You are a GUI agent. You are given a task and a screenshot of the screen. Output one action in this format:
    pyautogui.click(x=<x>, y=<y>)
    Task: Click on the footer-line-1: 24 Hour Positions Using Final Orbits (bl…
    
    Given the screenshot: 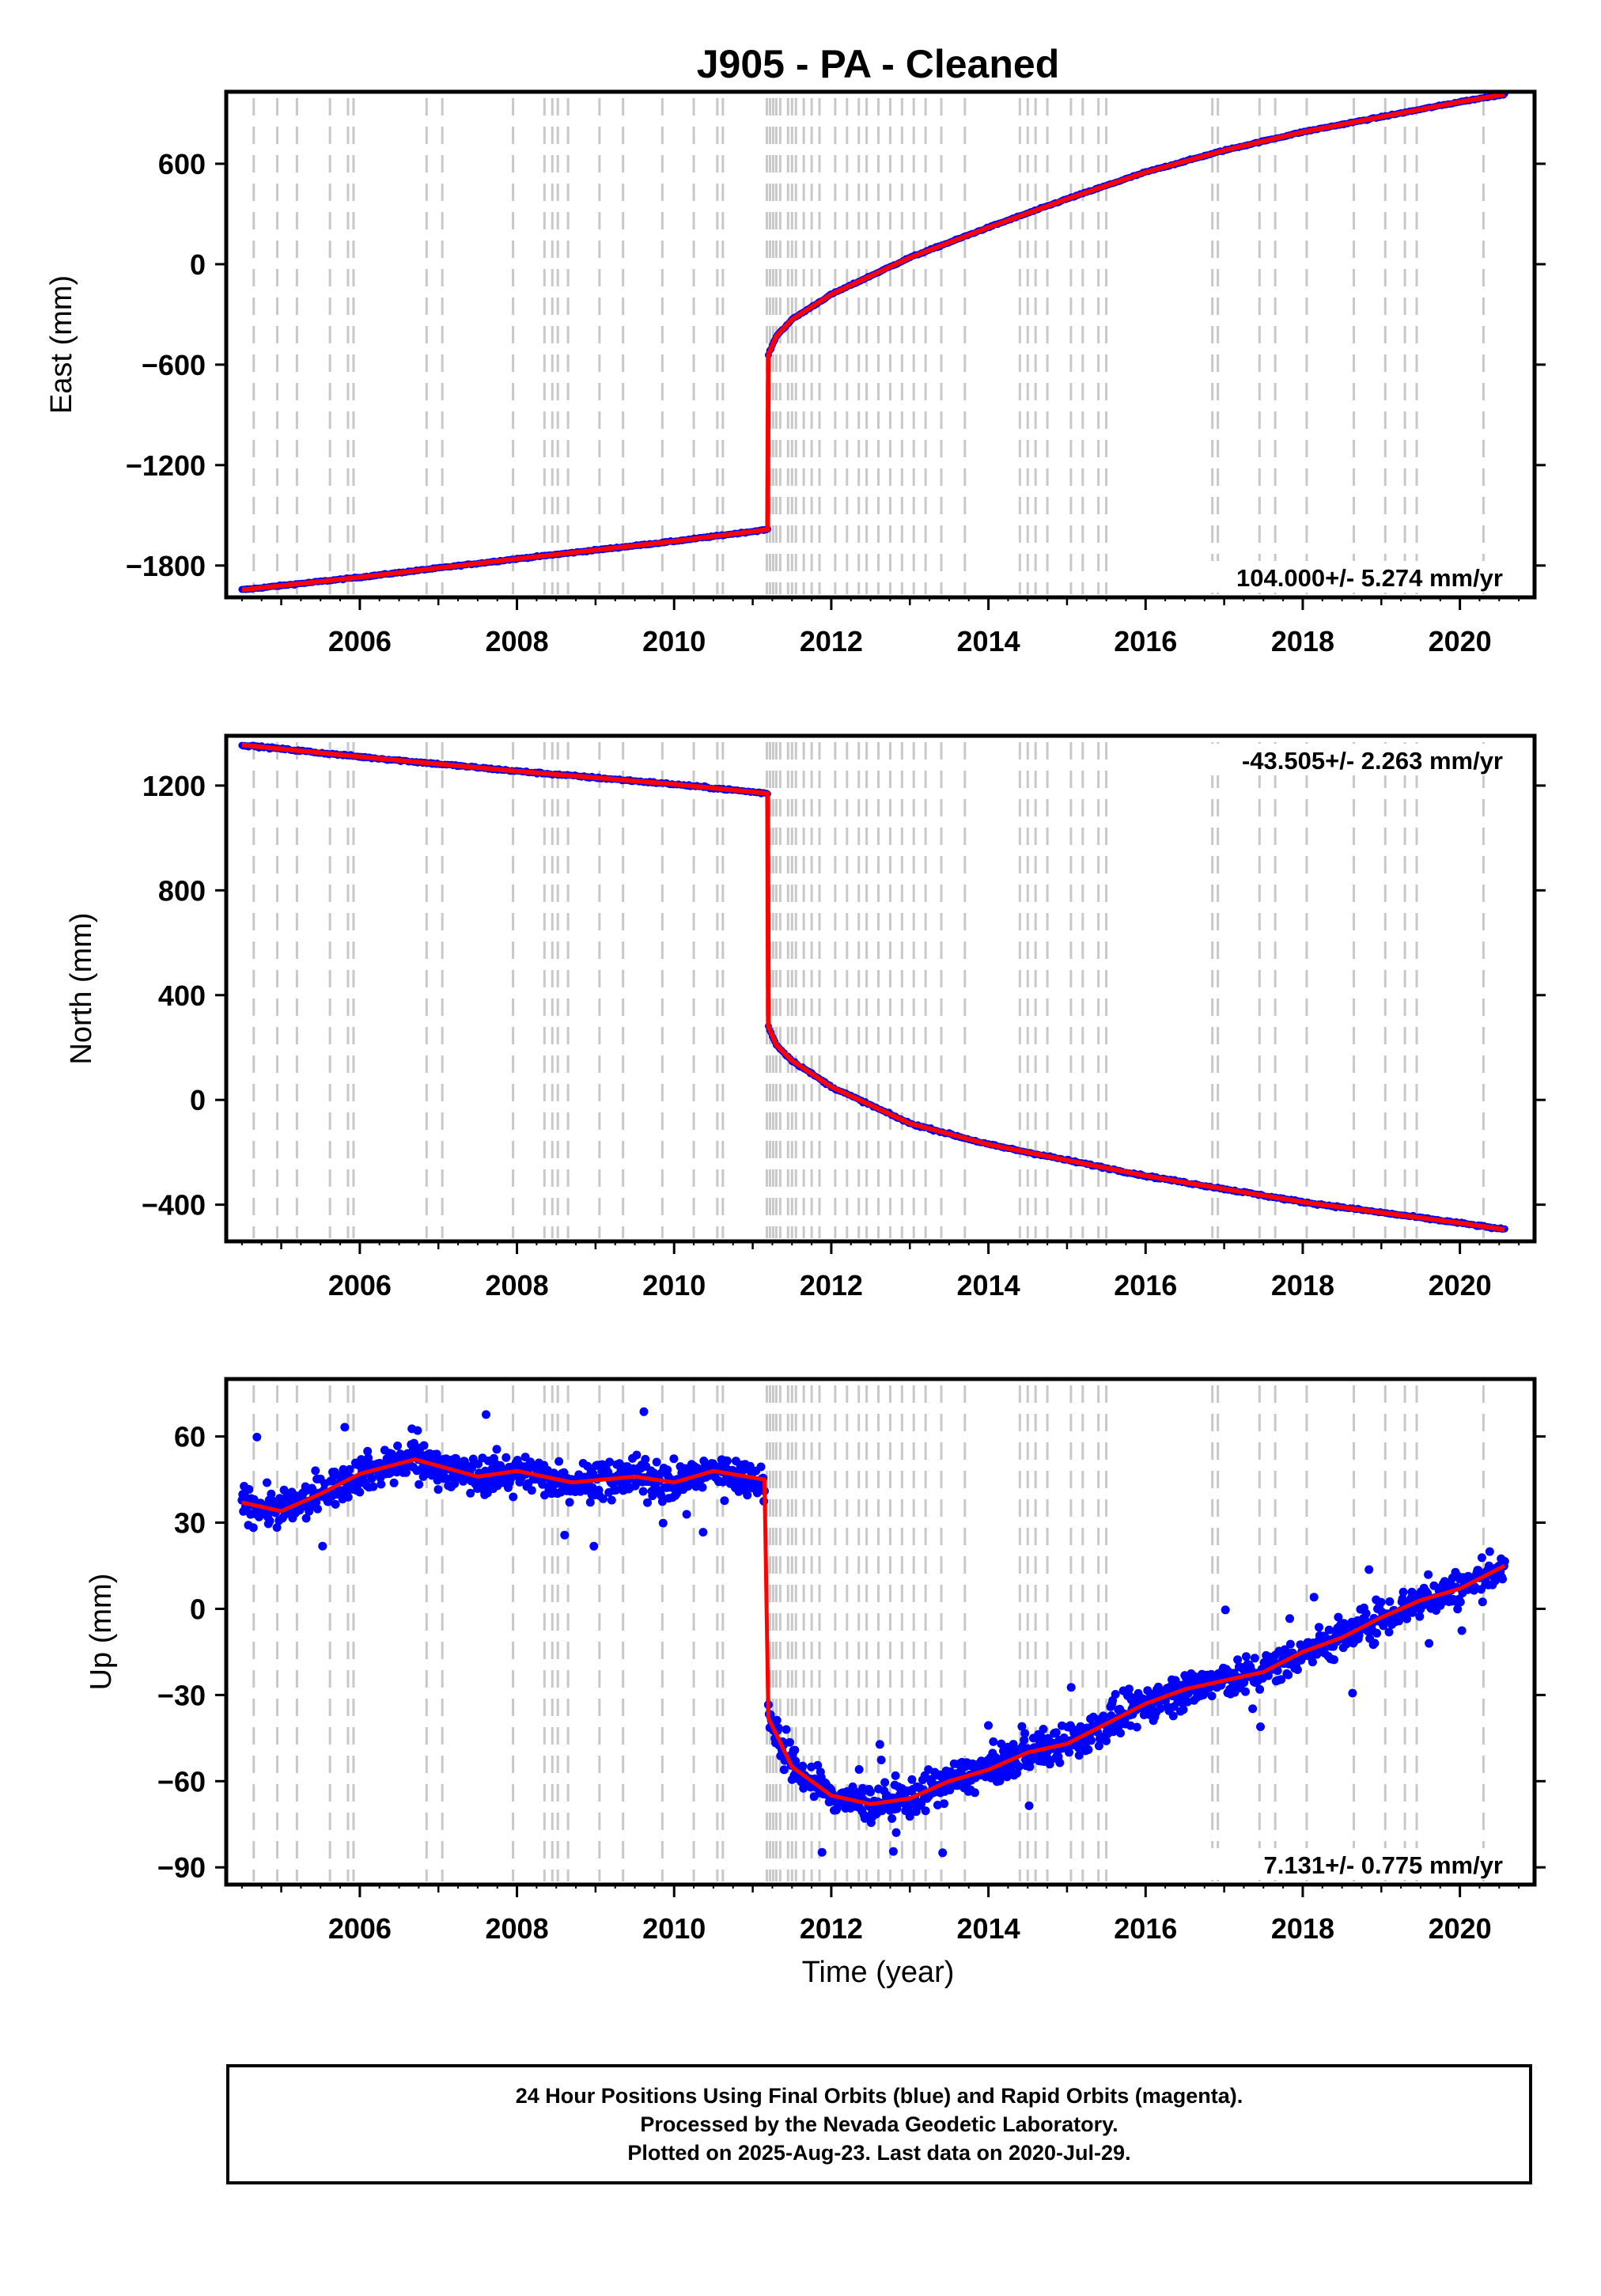 What is the action you would take?
    pyautogui.click(x=879, y=2096)
    